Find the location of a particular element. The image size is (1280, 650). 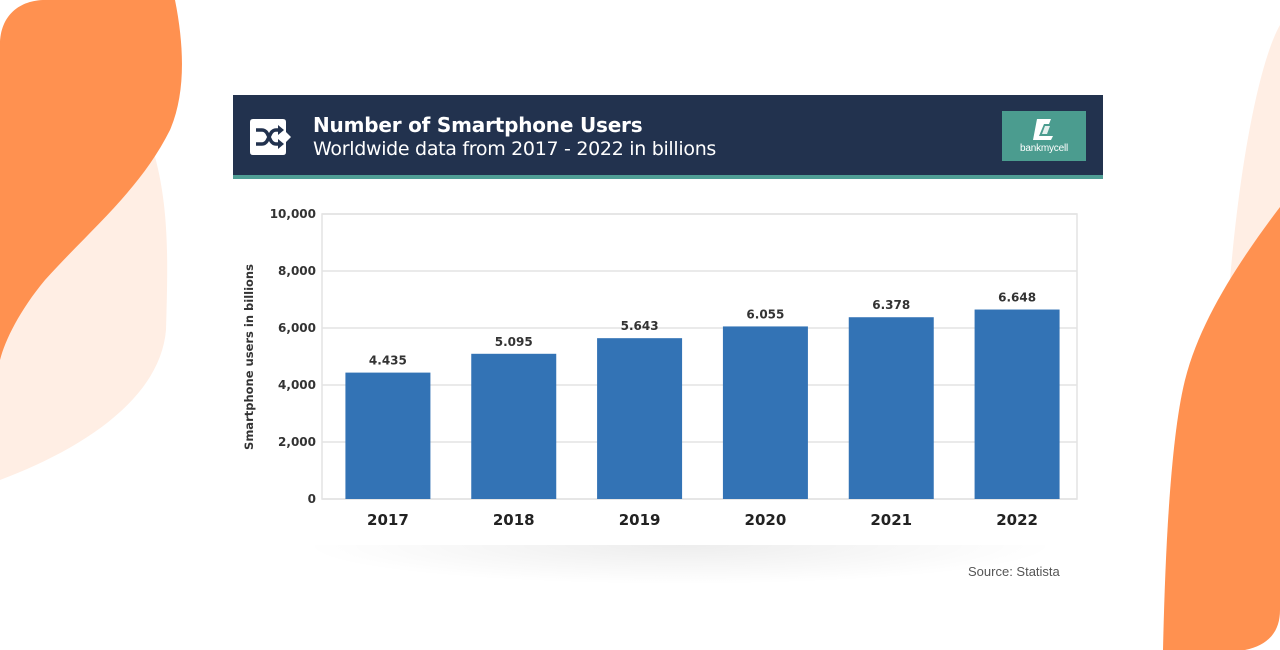

x-tick-label-2018: 2018 is located at coordinates (514, 520).